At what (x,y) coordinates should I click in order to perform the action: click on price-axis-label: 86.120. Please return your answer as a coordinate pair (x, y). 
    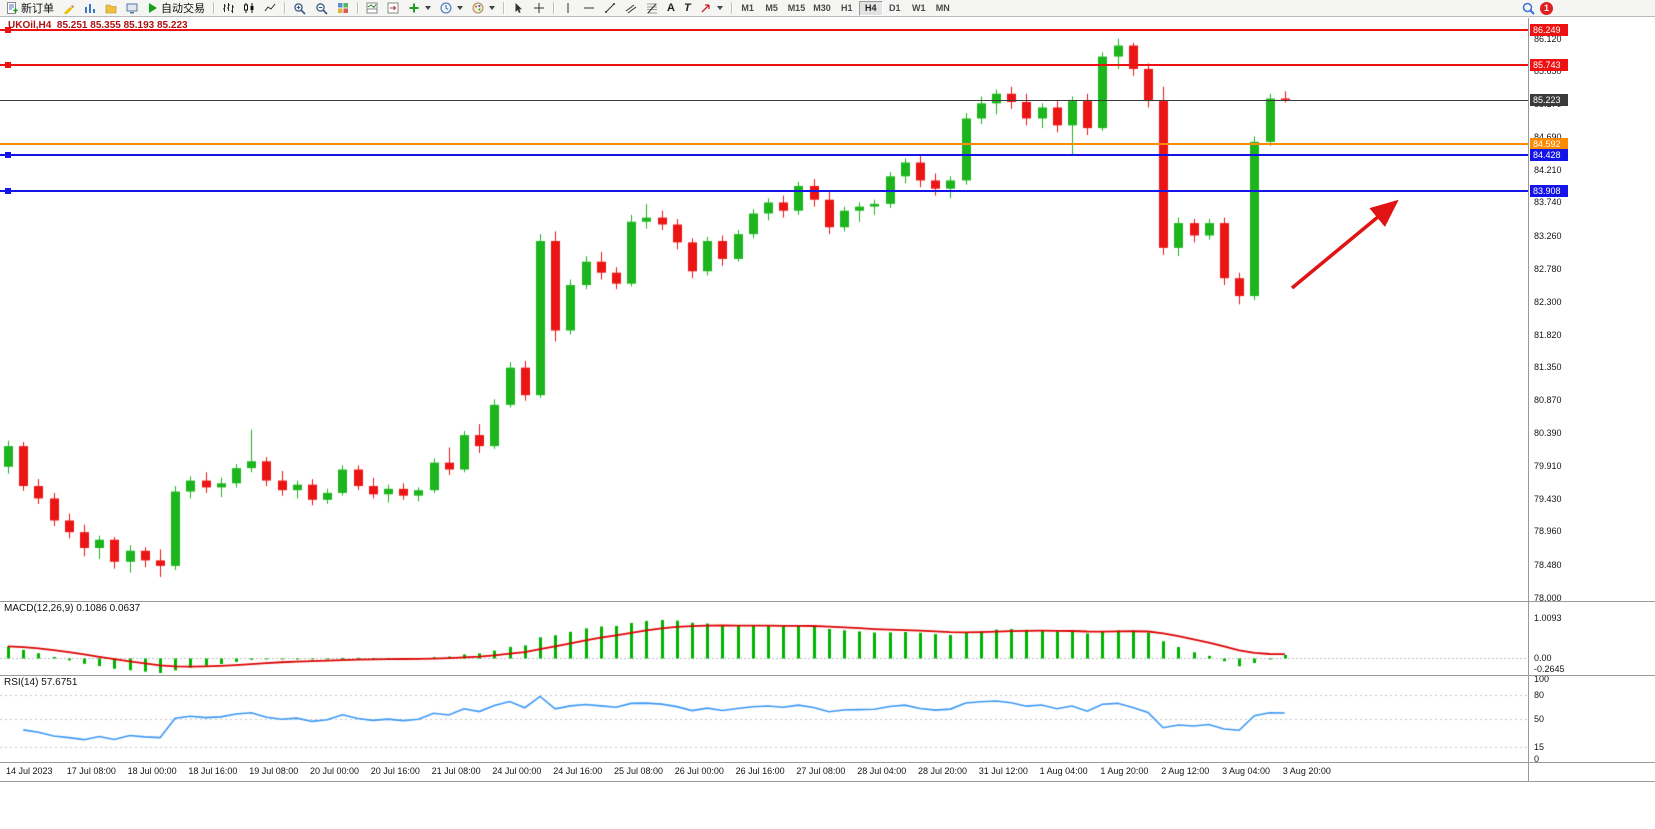
    Looking at the image, I should click on (1548, 38).